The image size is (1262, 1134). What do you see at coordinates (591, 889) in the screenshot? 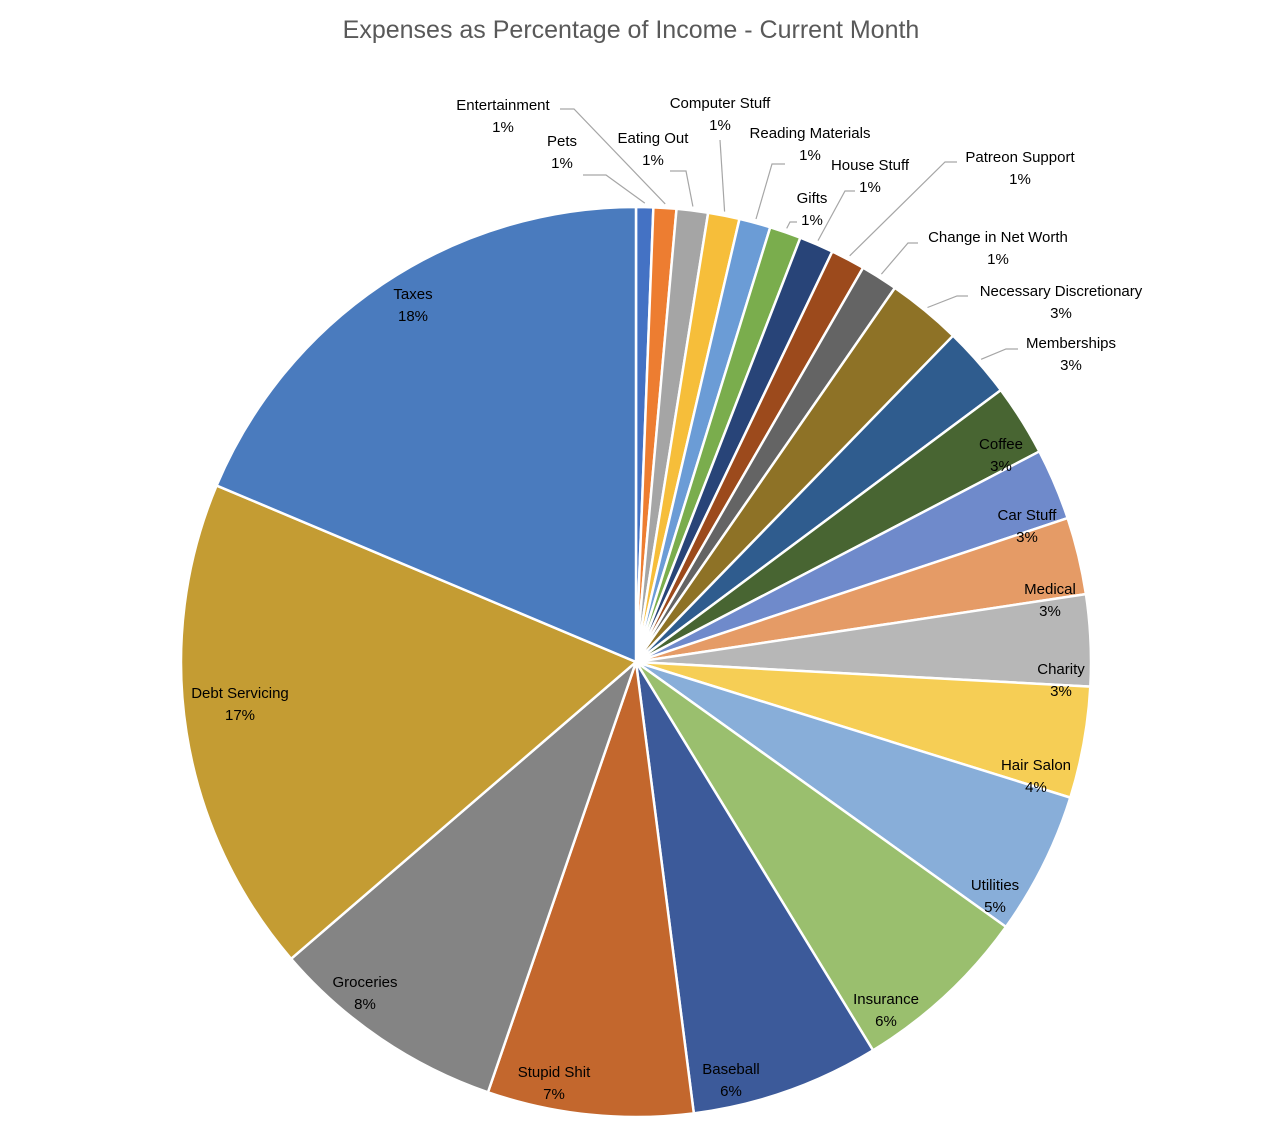
I see `pie-slice-stupid-shit` at bounding box center [591, 889].